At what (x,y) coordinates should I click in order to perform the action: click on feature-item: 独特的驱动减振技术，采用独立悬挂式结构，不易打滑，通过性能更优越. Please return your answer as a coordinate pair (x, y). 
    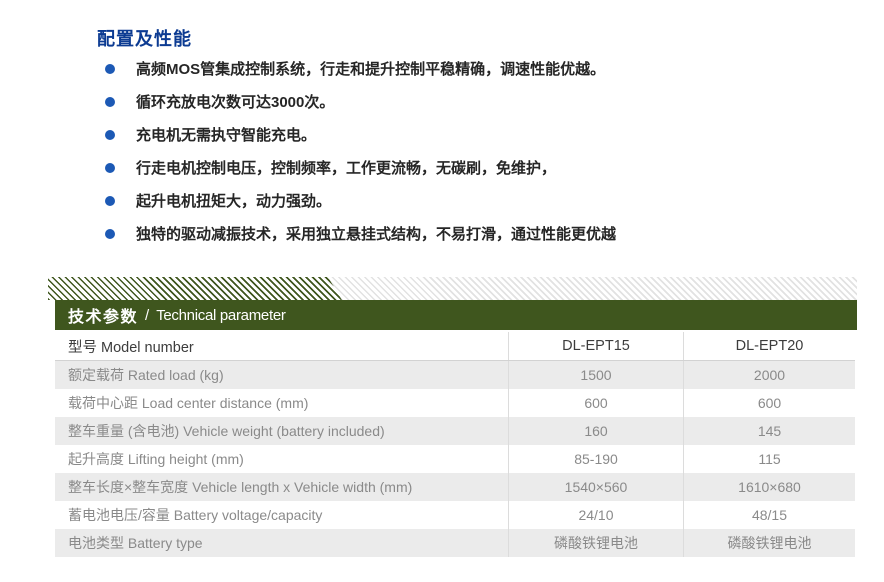
    Looking at the image, I should click on (360, 234).